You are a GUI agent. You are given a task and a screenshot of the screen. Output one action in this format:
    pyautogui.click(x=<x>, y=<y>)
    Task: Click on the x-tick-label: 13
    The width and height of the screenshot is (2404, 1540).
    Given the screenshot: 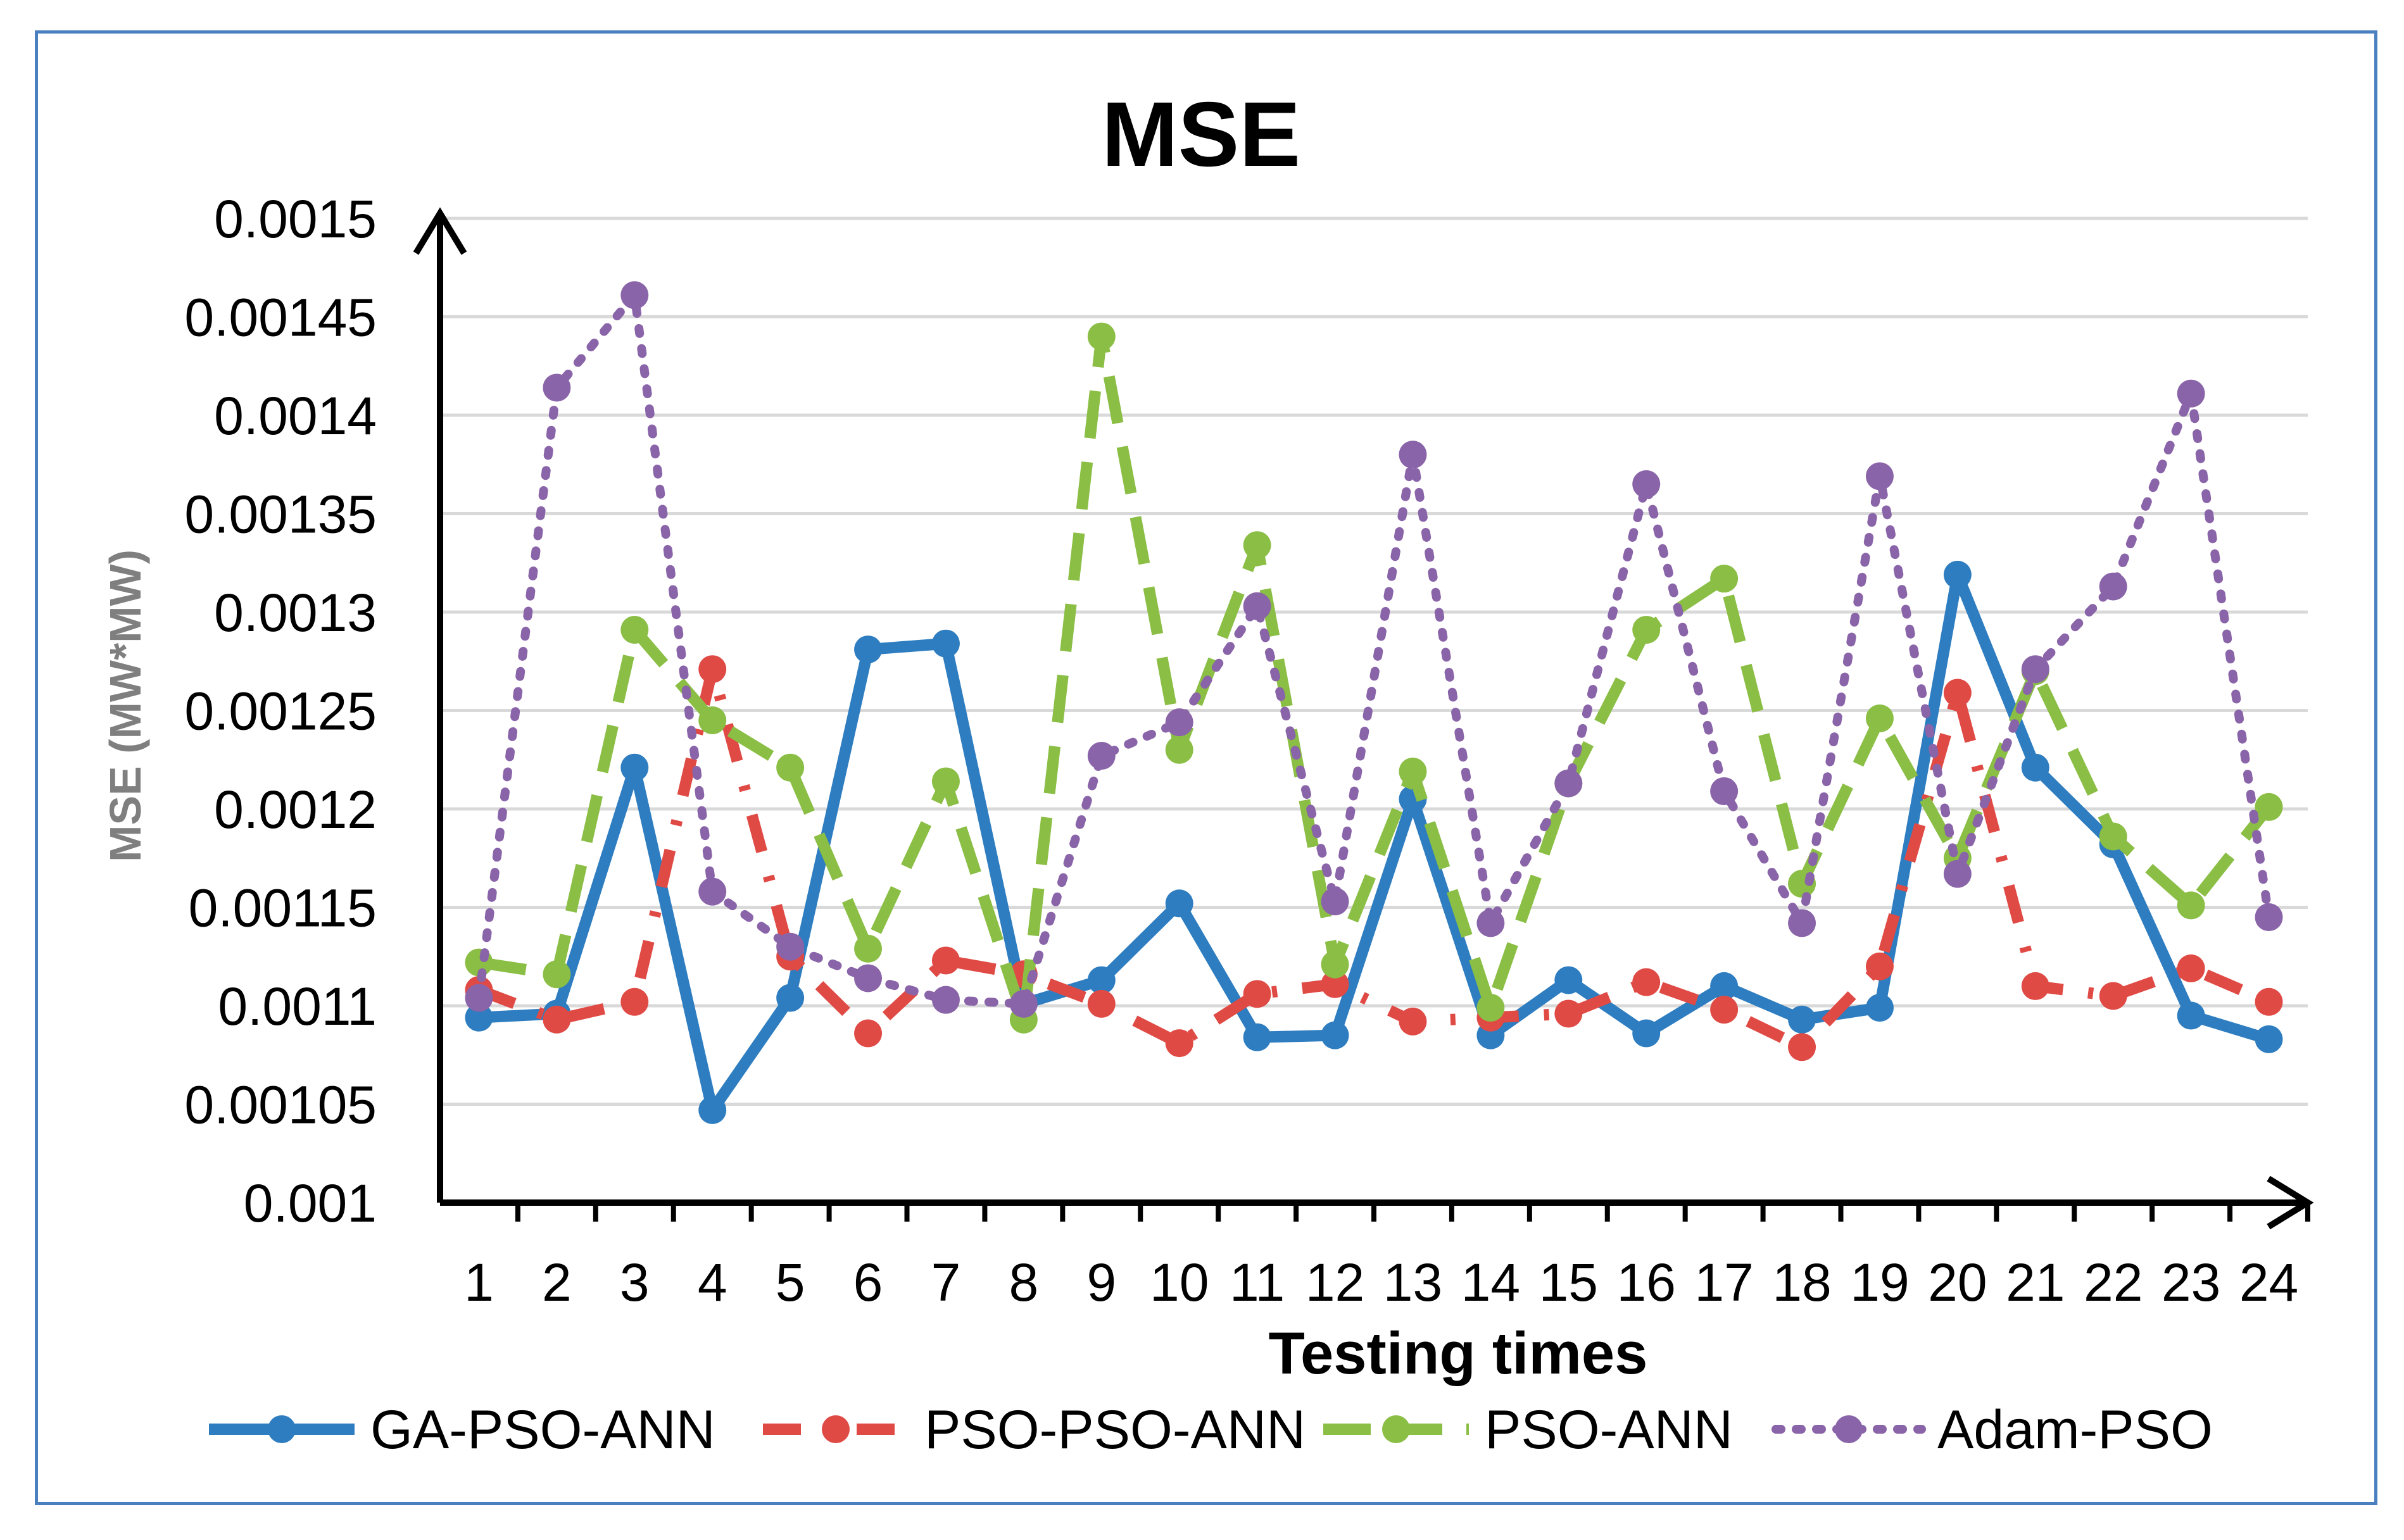 What is the action you would take?
    pyautogui.click(x=1412, y=1282)
    